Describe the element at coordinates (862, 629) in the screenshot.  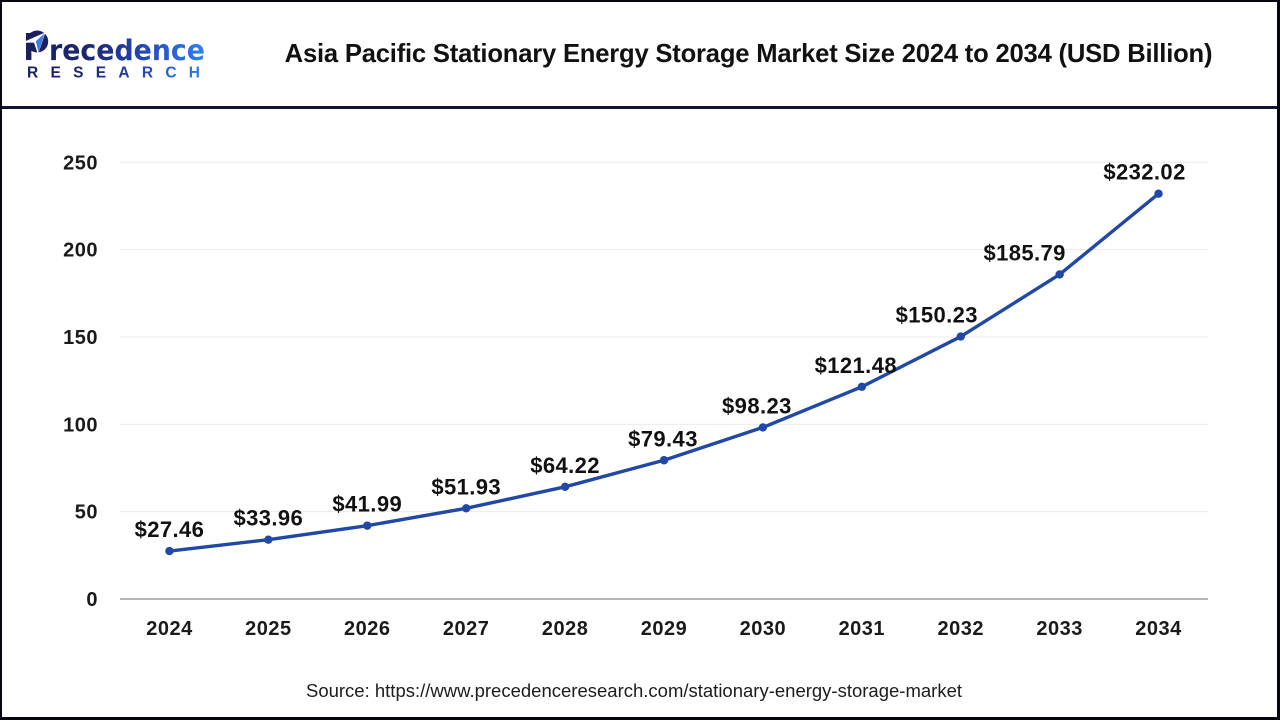
I see `x-tick-label-2031: 2031` at that location.